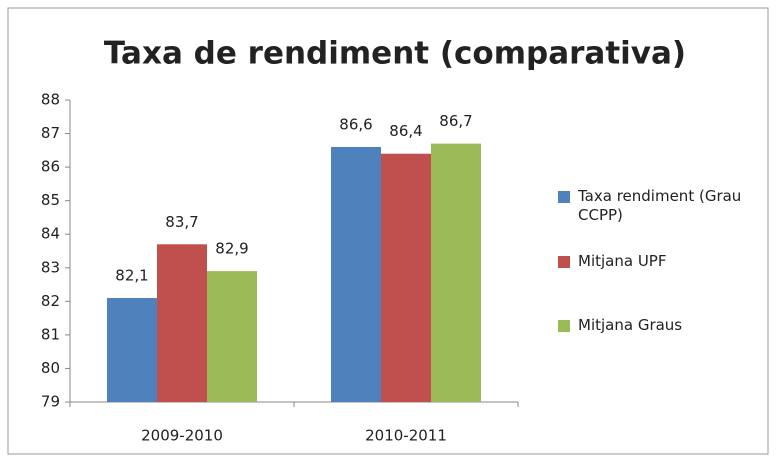  Describe the element at coordinates (50, 100) in the screenshot. I see `y-tick-label: 88` at that location.